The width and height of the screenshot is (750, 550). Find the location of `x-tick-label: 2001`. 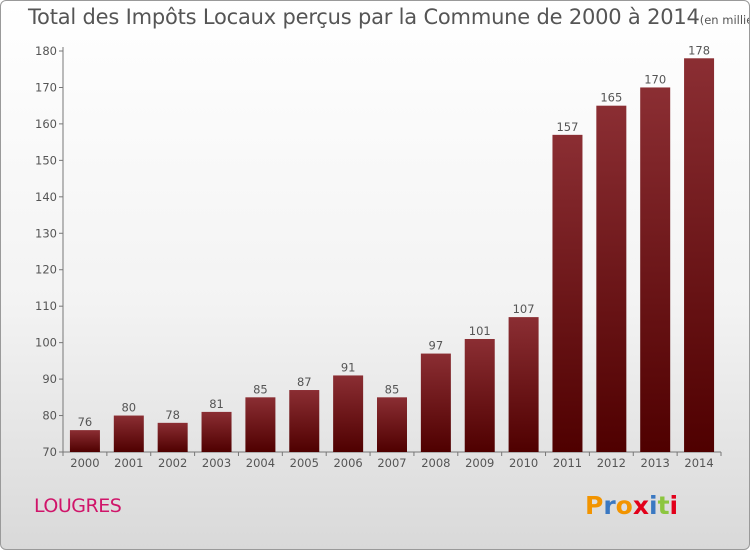

x-tick-label: 2001 is located at coordinates (128, 463).